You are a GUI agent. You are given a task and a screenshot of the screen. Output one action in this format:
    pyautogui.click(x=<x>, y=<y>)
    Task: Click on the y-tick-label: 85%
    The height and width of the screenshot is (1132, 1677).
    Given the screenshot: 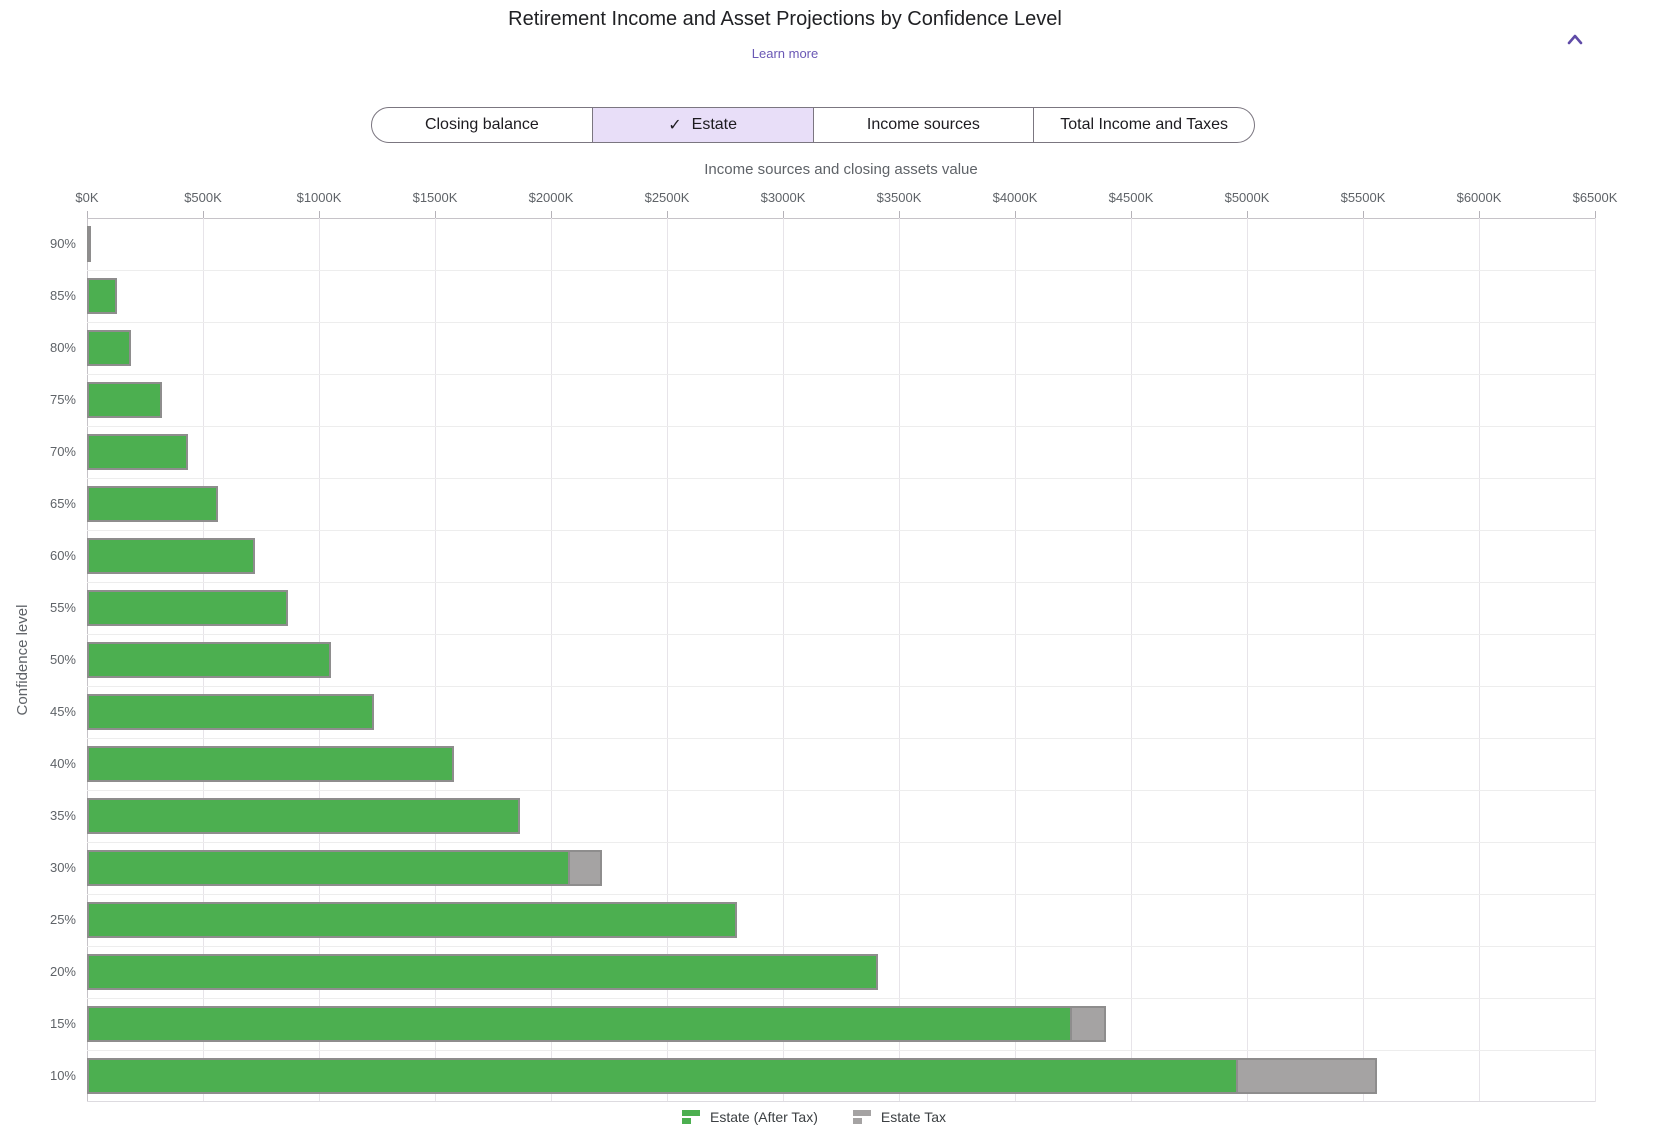 What is the action you would take?
    pyautogui.click(x=62, y=295)
    